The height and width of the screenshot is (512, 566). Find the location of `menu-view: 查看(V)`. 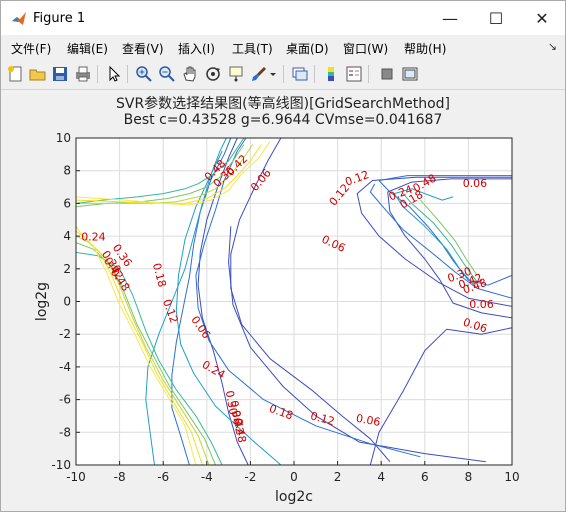

menu-view: 查看(V) is located at coordinates (143, 49).